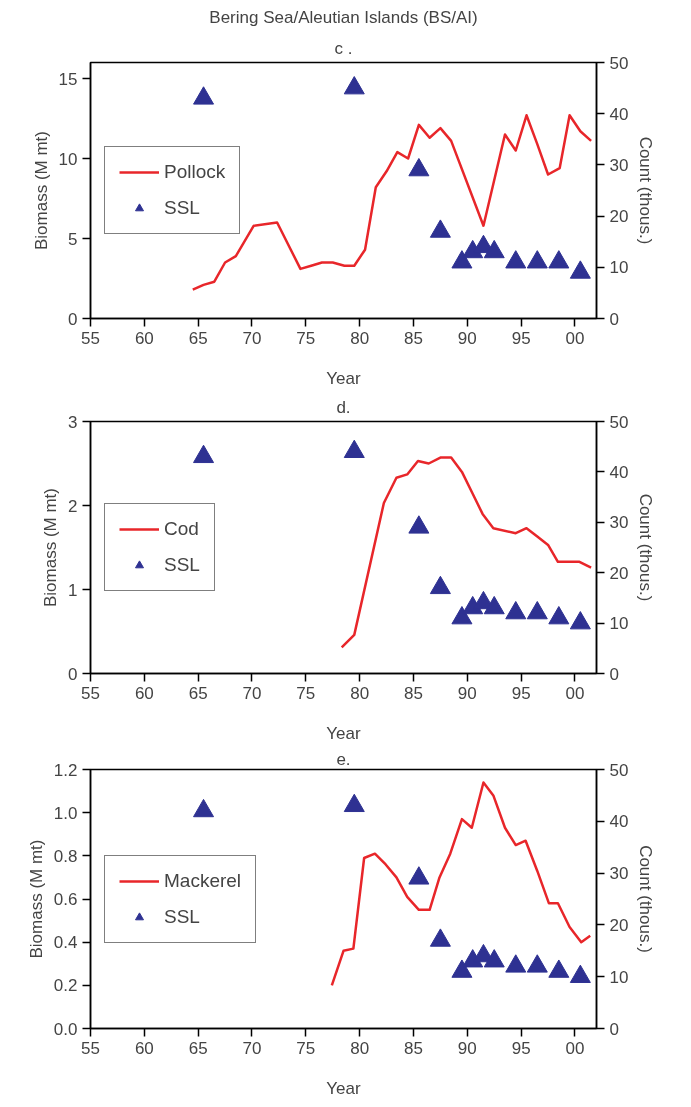 The height and width of the screenshot is (1107, 691). What do you see at coordinates (181, 529) in the screenshot?
I see `legend-label: Cod` at bounding box center [181, 529].